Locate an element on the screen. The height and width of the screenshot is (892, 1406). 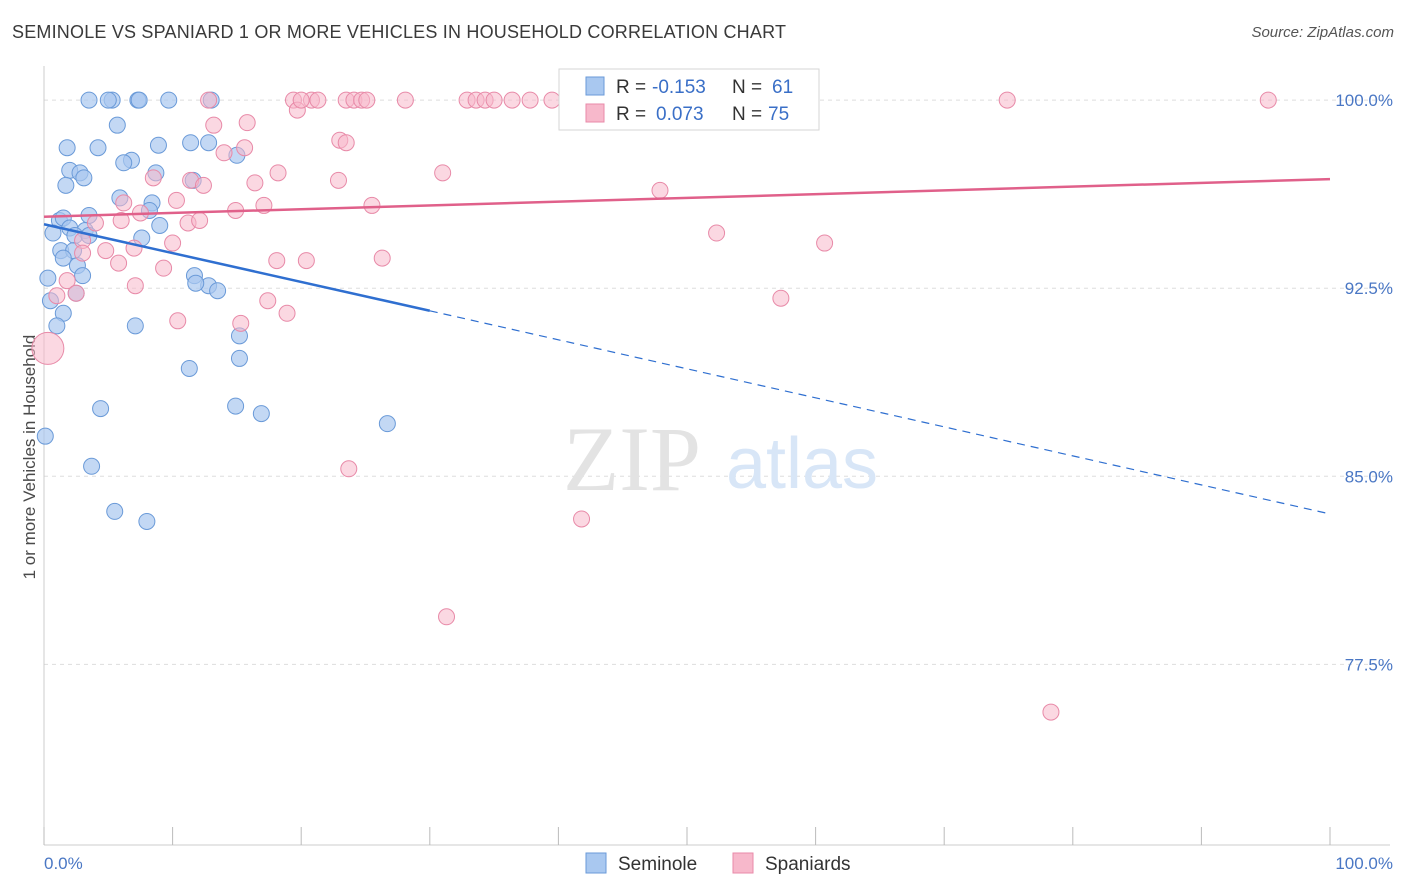
bottom-legend-seminole-label: Seminole is located at coordinates (657, 864).